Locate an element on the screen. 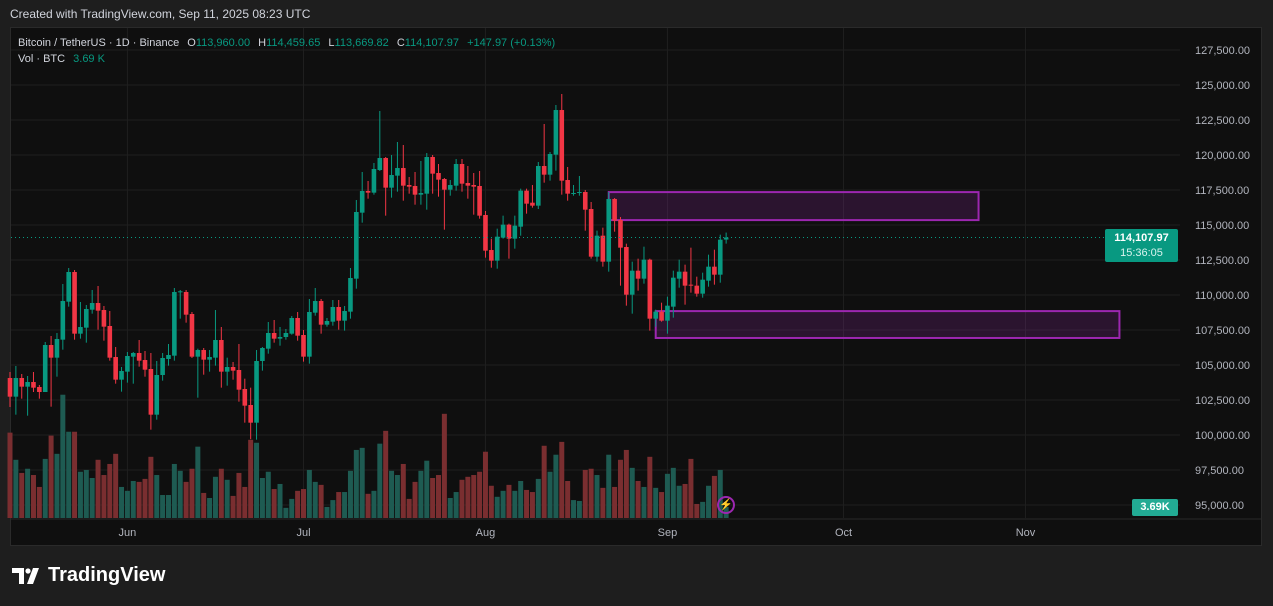  close-value: 114,107.97 is located at coordinates (432, 43).